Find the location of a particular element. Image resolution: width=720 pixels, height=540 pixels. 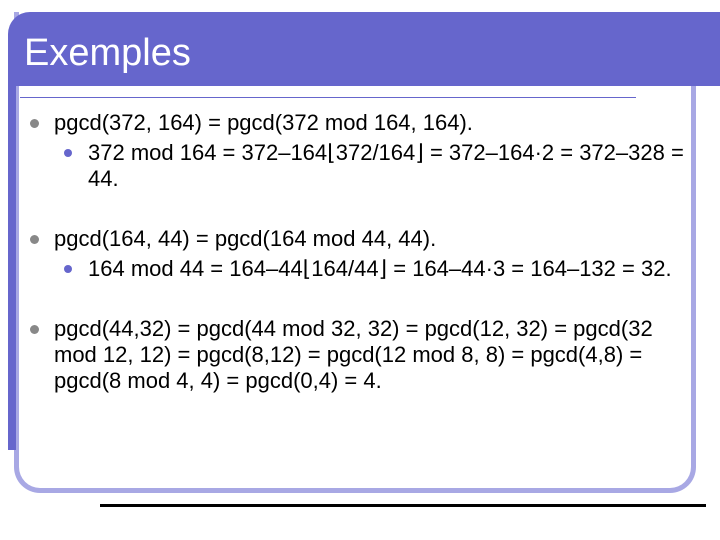

title-rule is located at coordinates (328, 95).